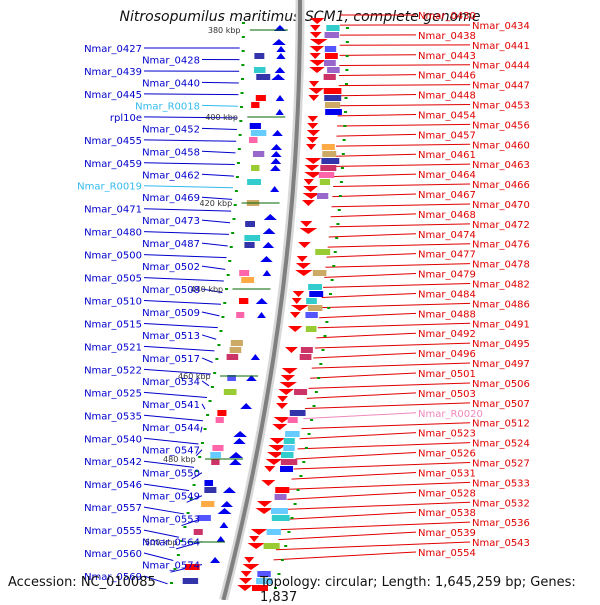 This screenshot has height=605, width=600. I want to click on left-gene-label: Nmar_0522, so click(113, 370).